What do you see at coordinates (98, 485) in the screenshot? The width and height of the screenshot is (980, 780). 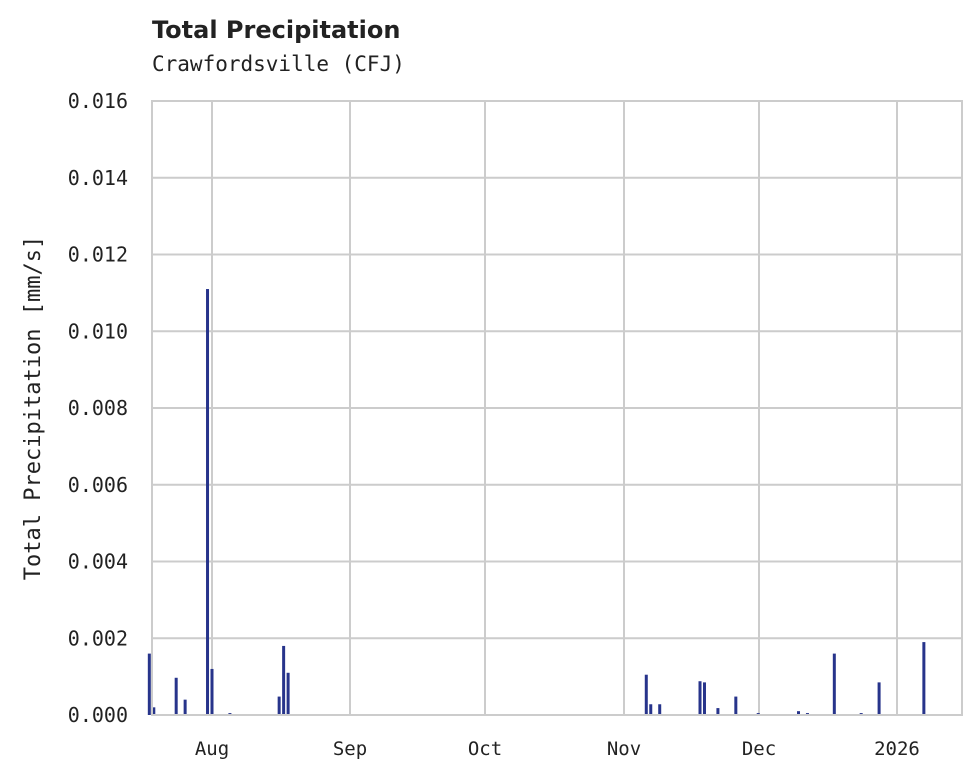 I see `y-tick-label: 0.006` at bounding box center [98, 485].